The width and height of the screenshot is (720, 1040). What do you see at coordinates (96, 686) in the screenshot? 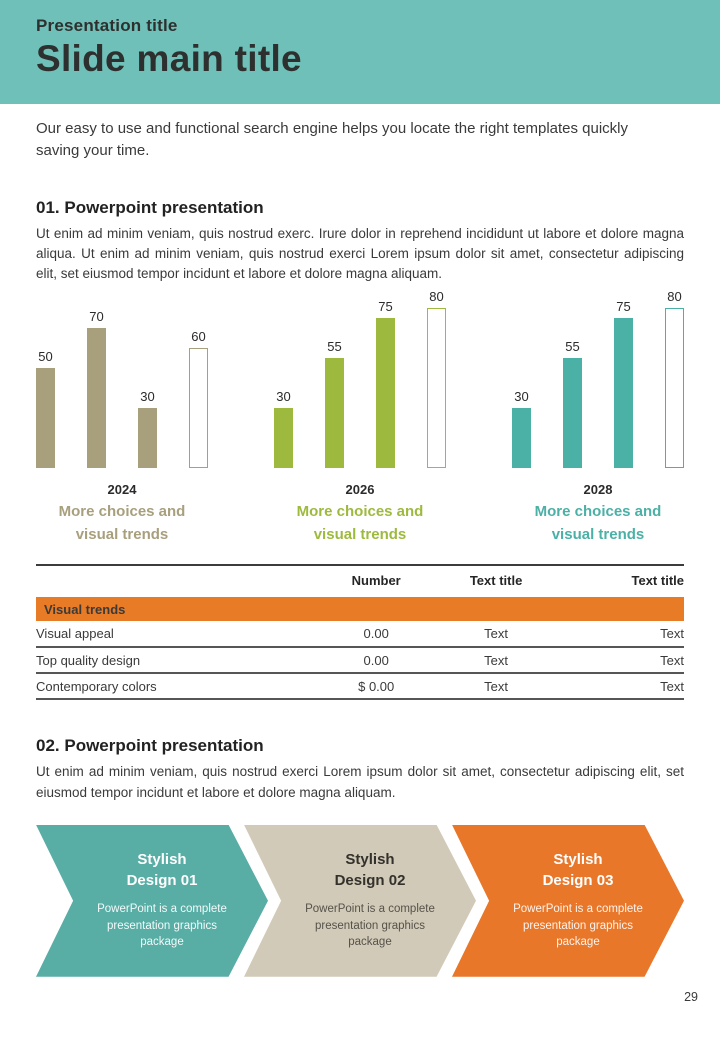
I see `row-label: Contemporary colors` at bounding box center [96, 686].